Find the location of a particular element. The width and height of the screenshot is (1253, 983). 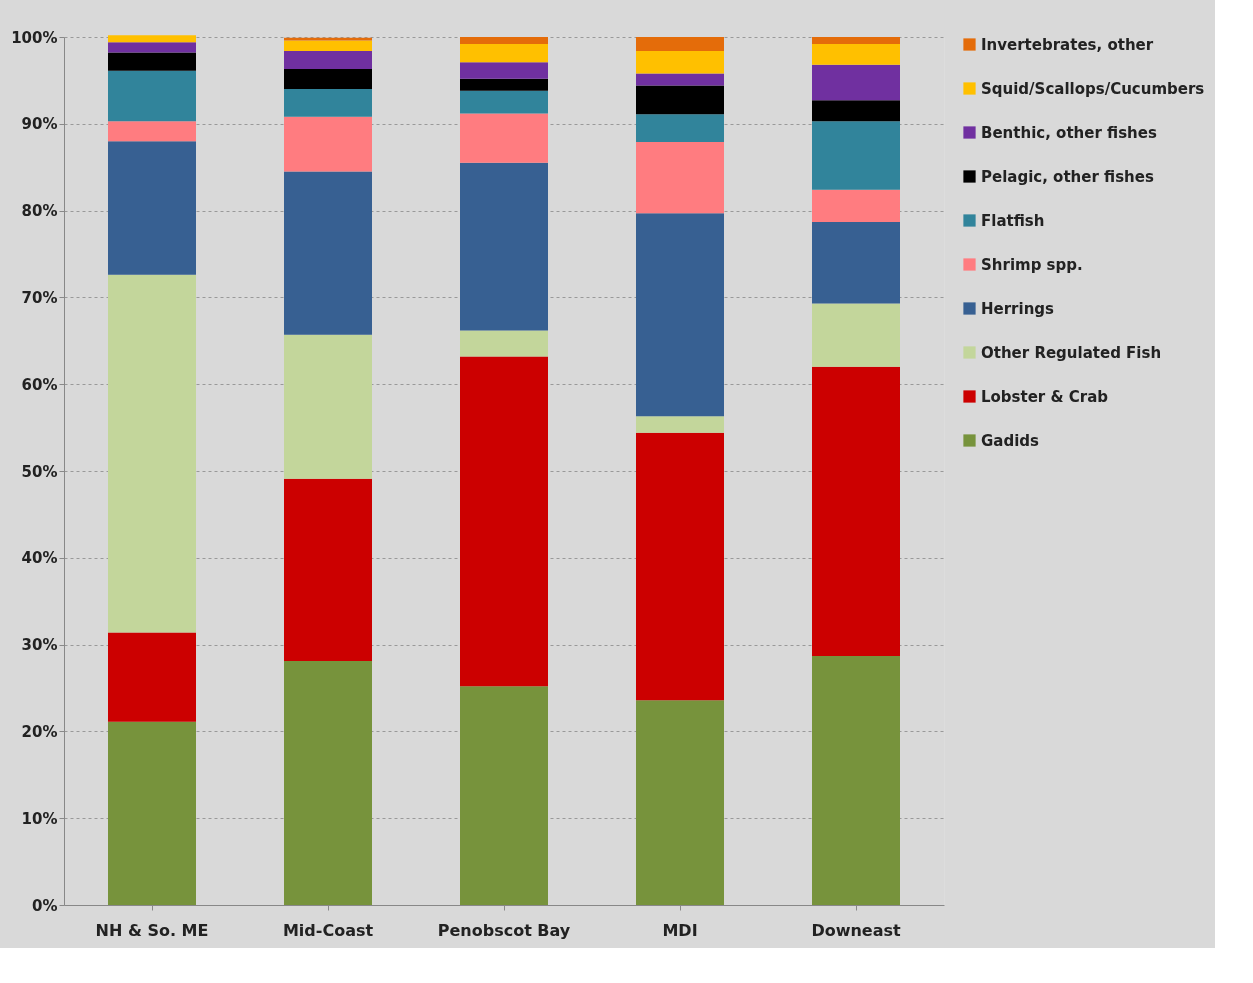

y-tick-label: 50% is located at coordinates (39, 471).